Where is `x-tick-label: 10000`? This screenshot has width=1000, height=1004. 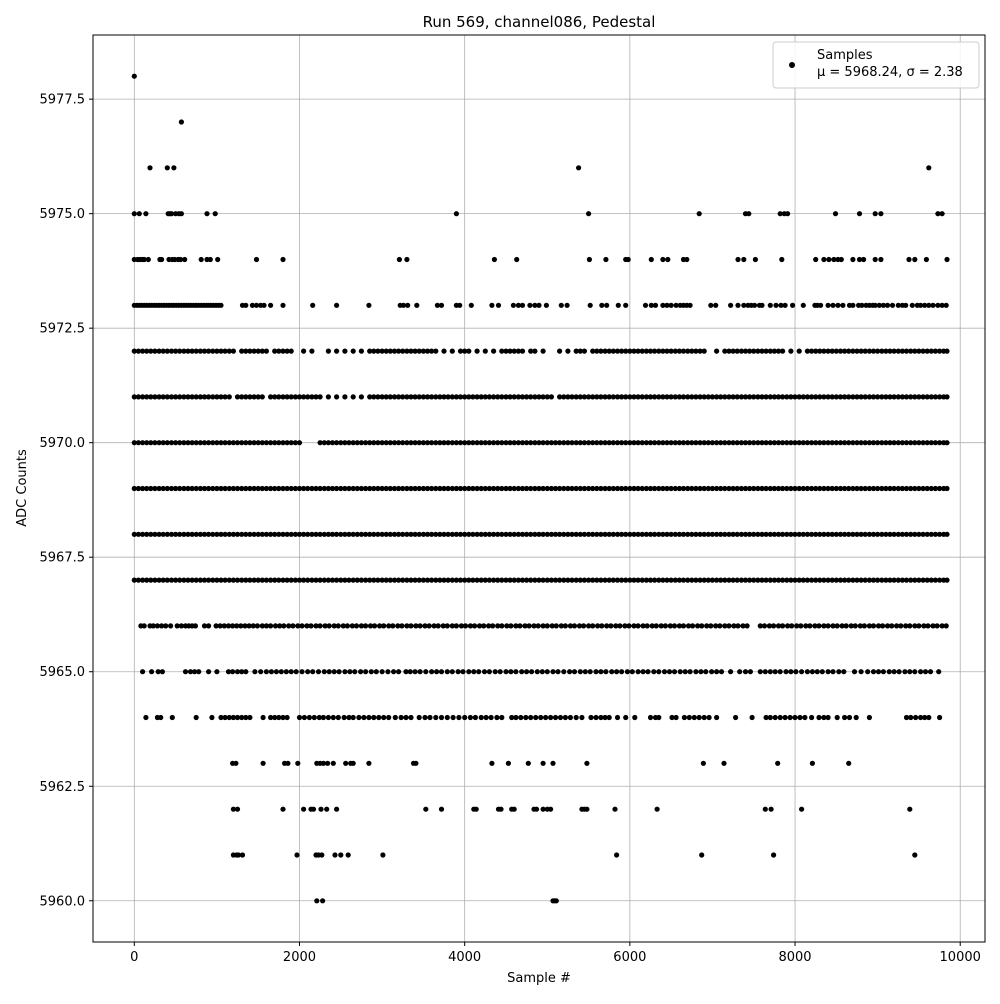
x-tick-label: 10000 is located at coordinates (960, 957).